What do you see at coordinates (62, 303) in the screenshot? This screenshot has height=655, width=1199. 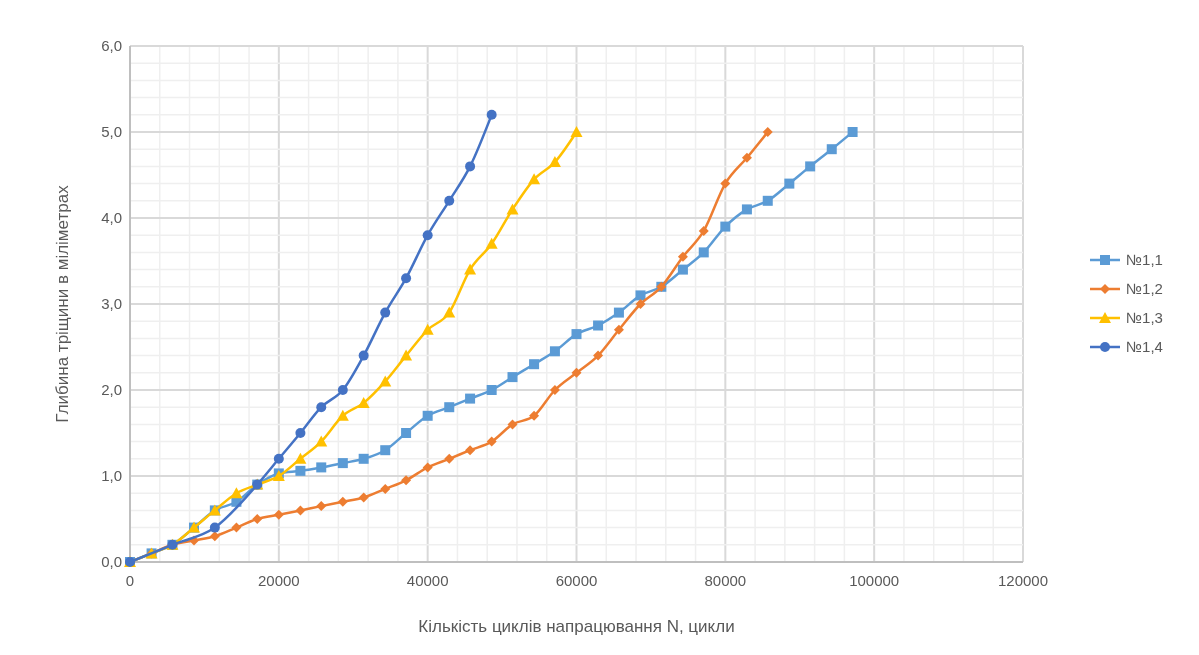 I see `y-axis-title: Глибина тріщини в міліметрах` at bounding box center [62, 303].